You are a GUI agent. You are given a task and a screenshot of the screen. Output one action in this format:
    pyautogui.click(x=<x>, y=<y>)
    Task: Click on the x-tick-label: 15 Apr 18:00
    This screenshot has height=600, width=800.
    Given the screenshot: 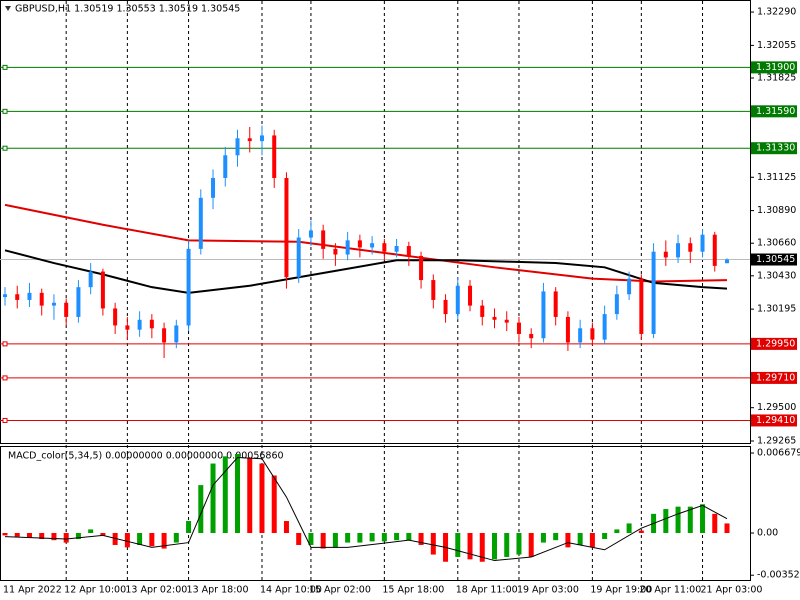 What is the action you would take?
    pyautogui.click(x=413, y=590)
    